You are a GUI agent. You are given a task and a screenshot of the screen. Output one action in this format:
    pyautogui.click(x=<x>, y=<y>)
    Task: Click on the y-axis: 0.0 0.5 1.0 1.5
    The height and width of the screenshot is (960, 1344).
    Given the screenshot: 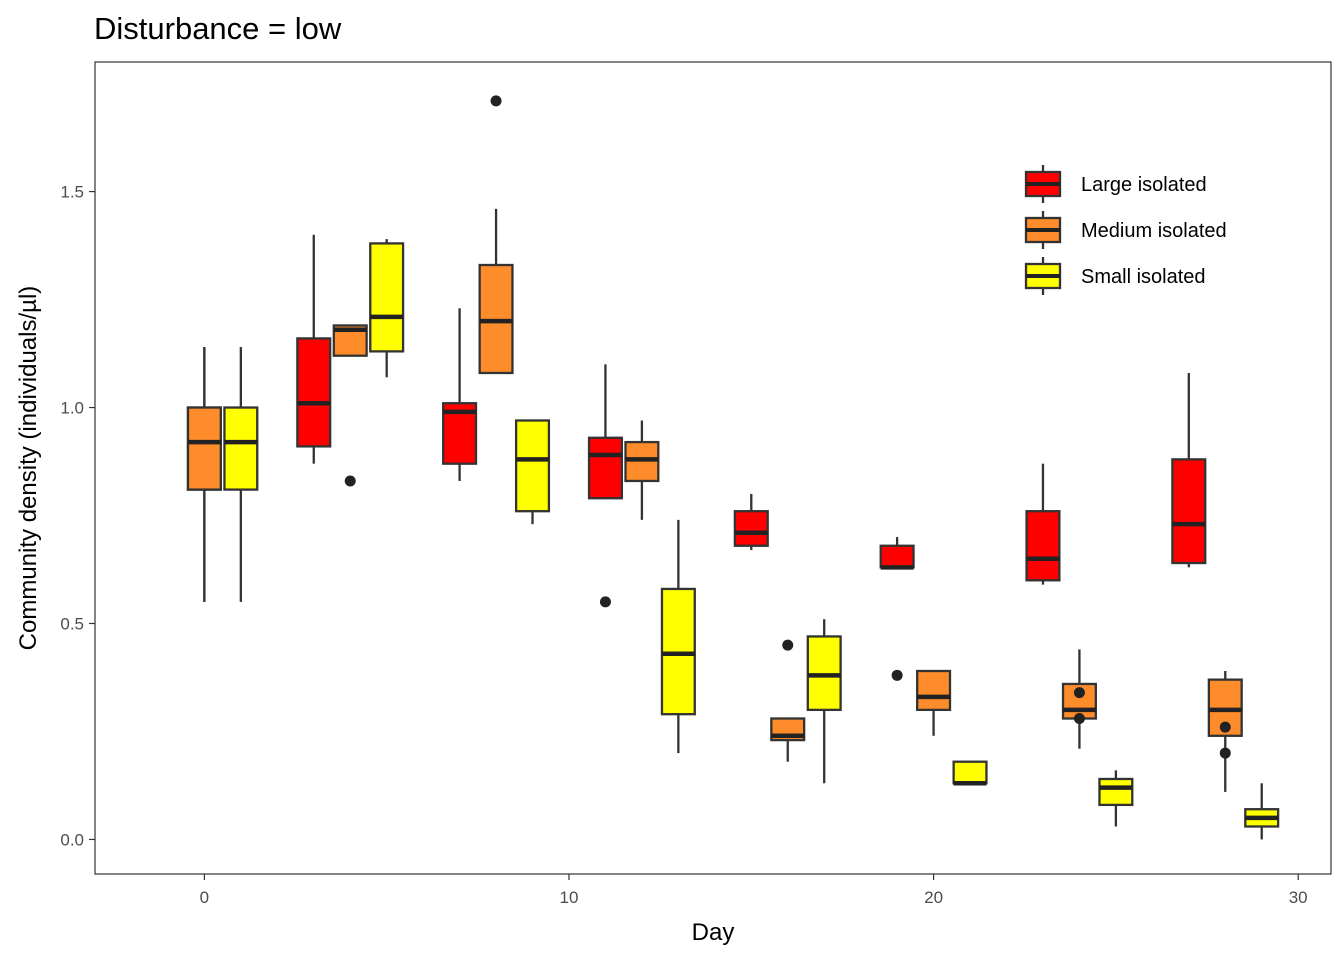 What is the action you would take?
    pyautogui.click(x=77, y=516)
    